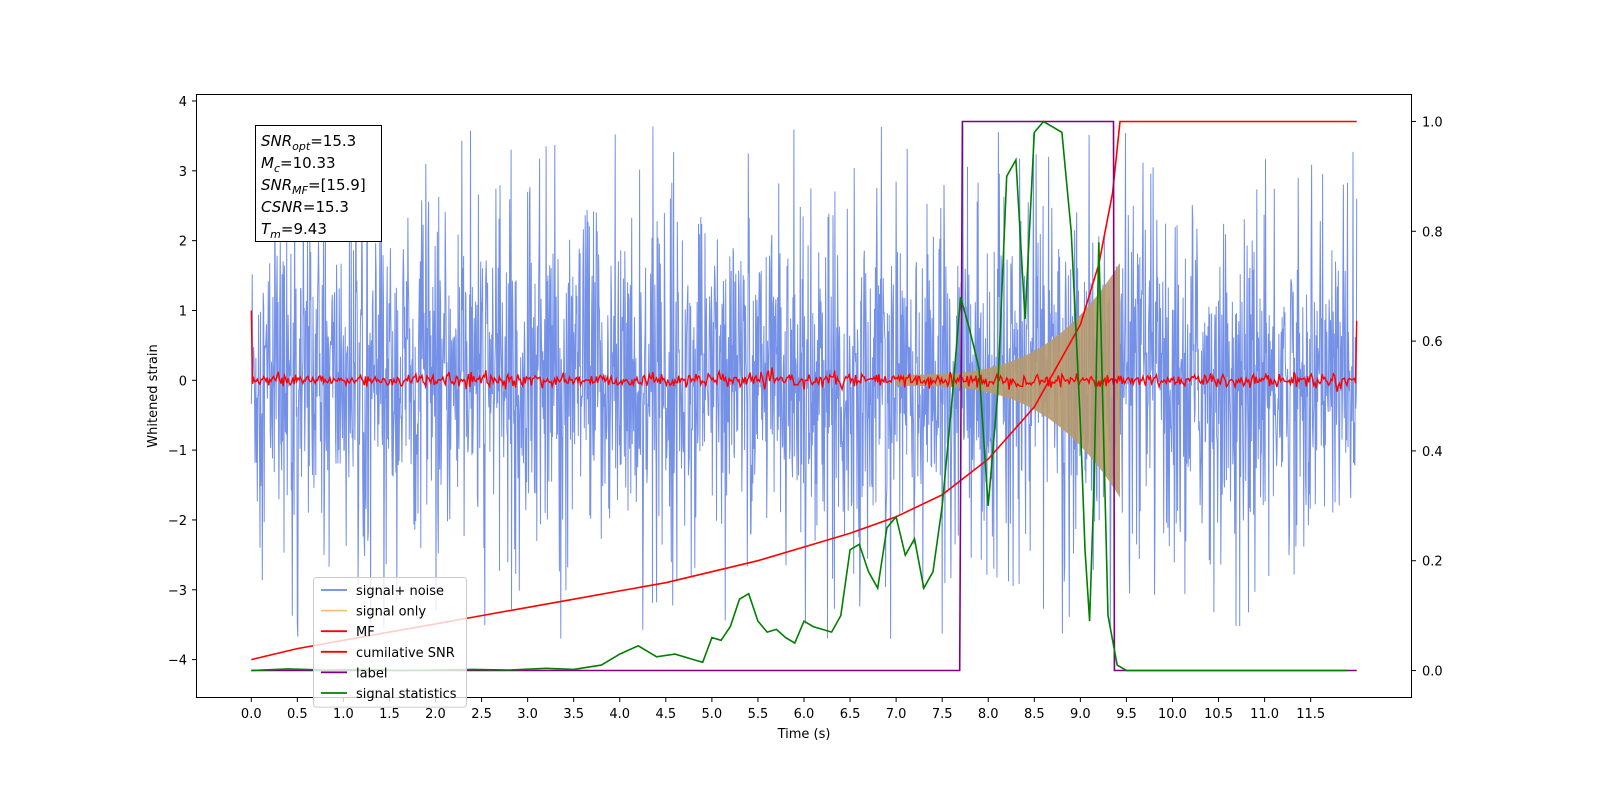 This screenshot has height=800, width=1600. Describe the element at coordinates (435, 714) in the screenshot. I see `x-tick-label: 2.0` at that location.